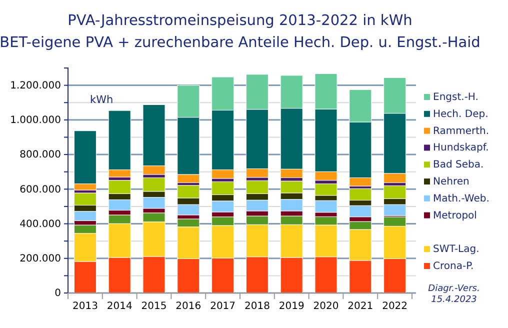 This screenshot has height=328, width=508. What do you see at coordinates (455, 216) in the screenshot?
I see `legend-label: Metropol` at bounding box center [455, 216].